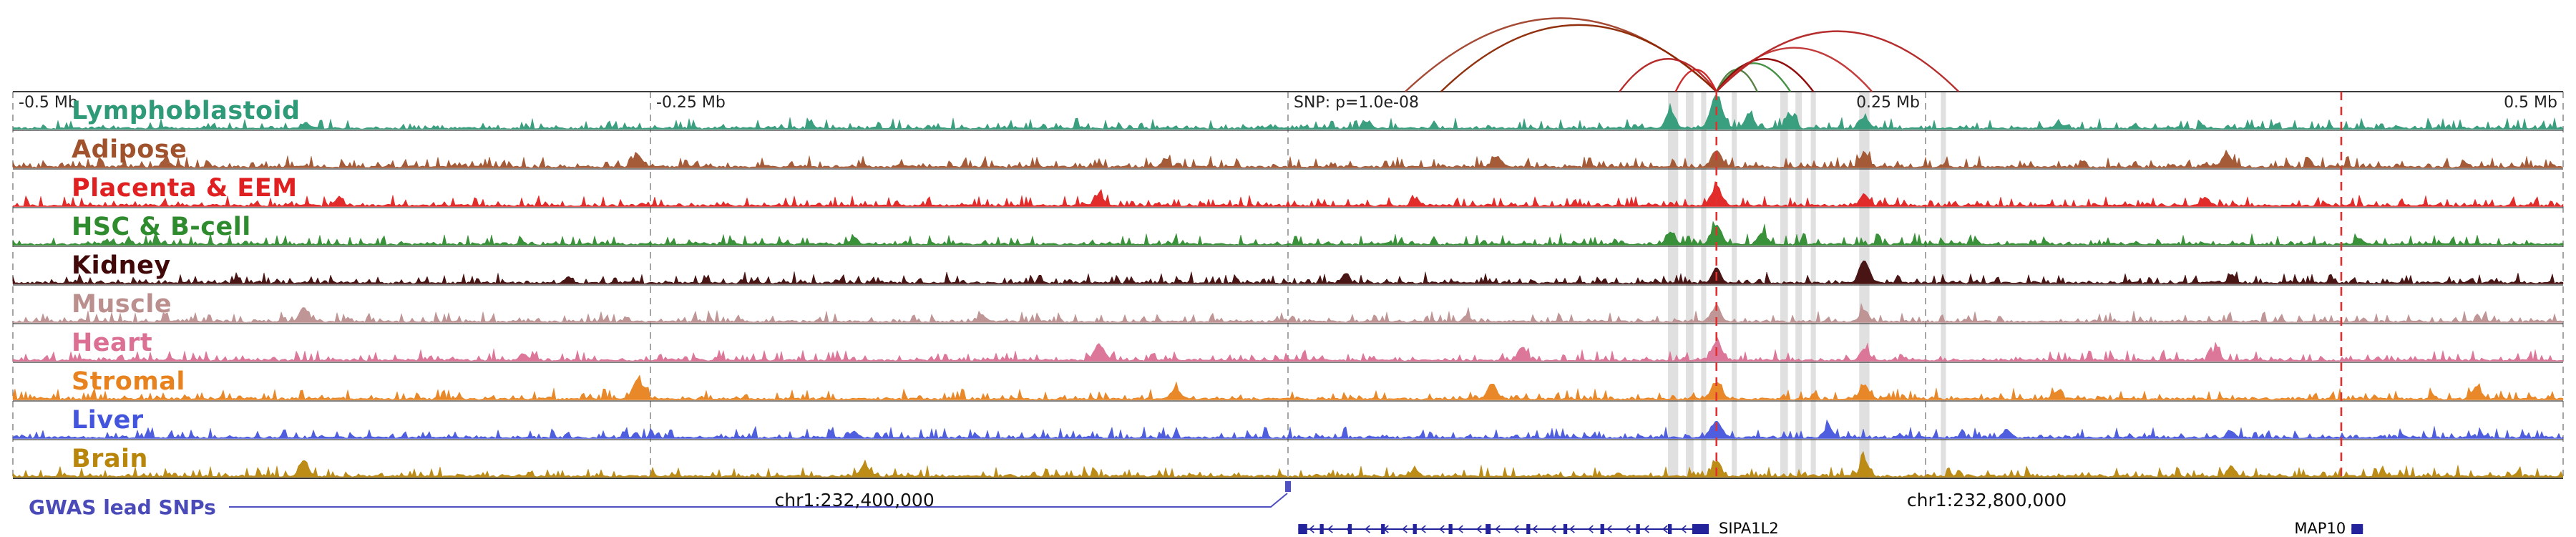 The width and height of the screenshot is (2576, 537). What do you see at coordinates (122, 265) in the screenshot?
I see `track-label-kidney: Kidney` at bounding box center [122, 265].